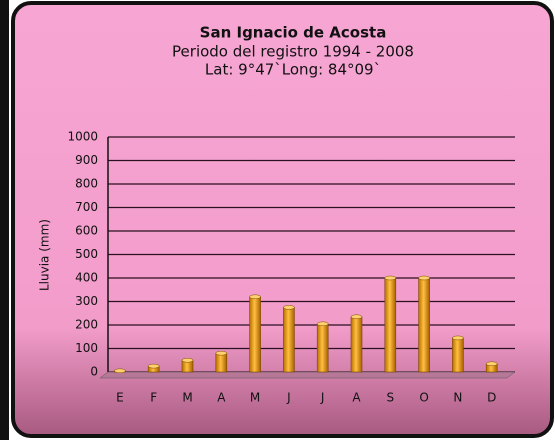  What do you see at coordinates (86, 325) in the screenshot?
I see `y-tick-label: 200` at bounding box center [86, 325].